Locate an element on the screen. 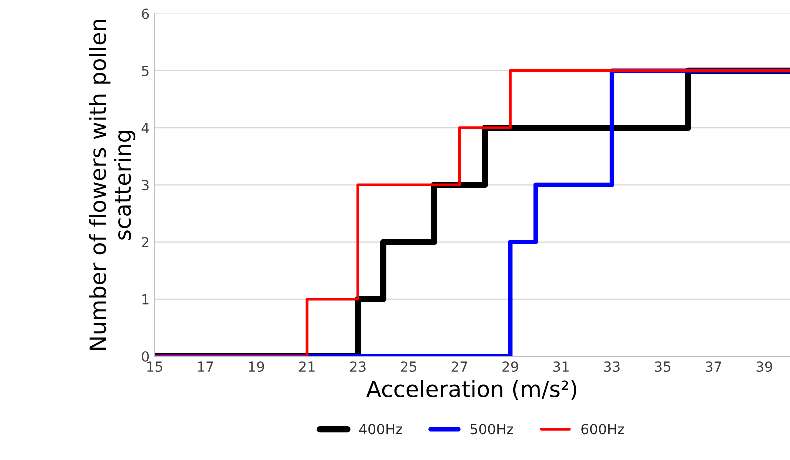 The image size is (790, 460). y-tick-label: 6 is located at coordinates (146, 14).